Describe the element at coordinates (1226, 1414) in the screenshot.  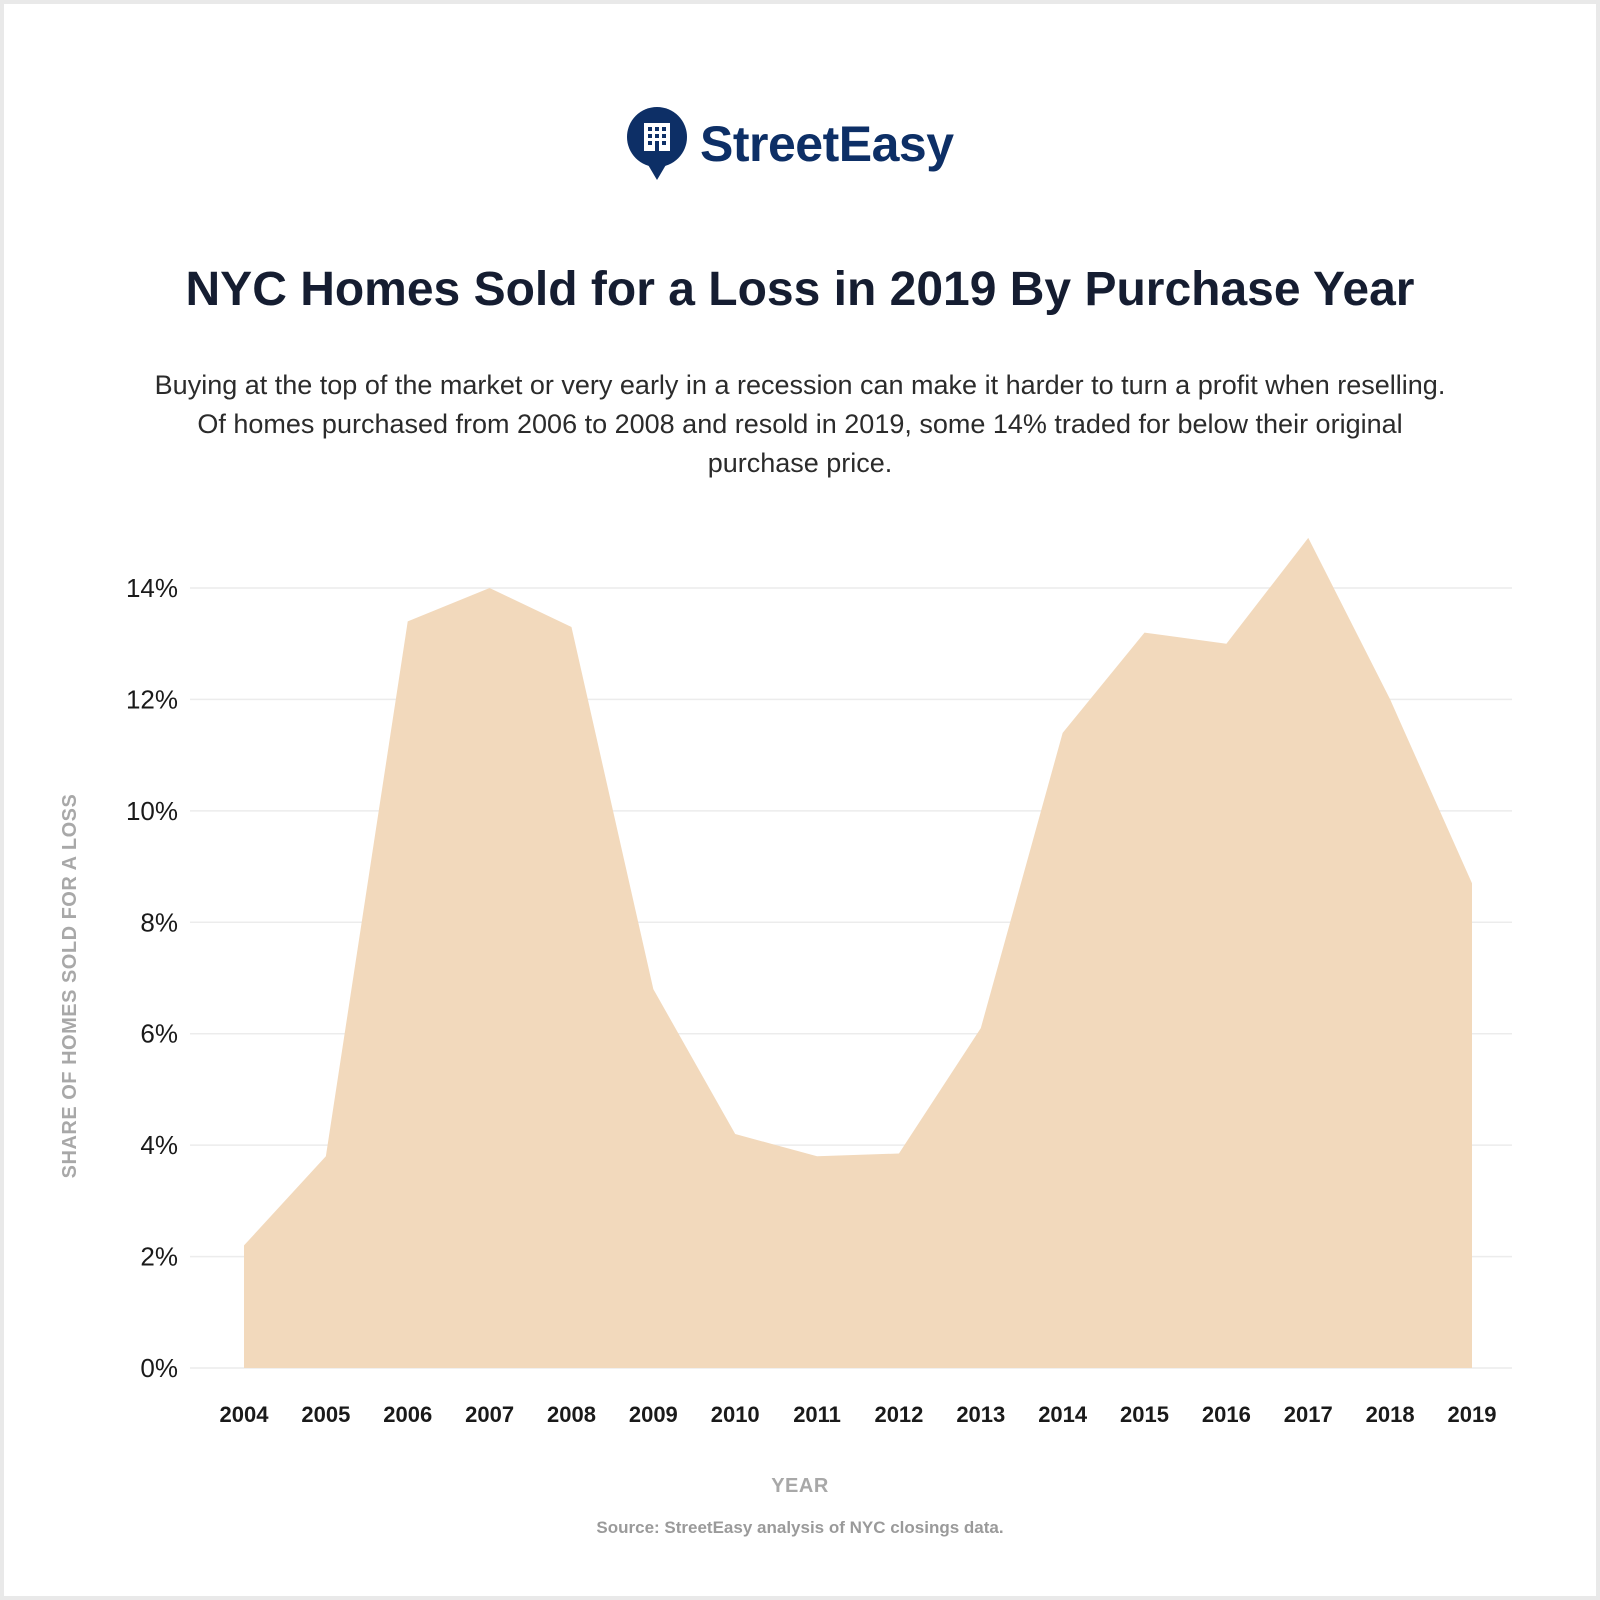
I see `x-tick-label: 2016` at that location.